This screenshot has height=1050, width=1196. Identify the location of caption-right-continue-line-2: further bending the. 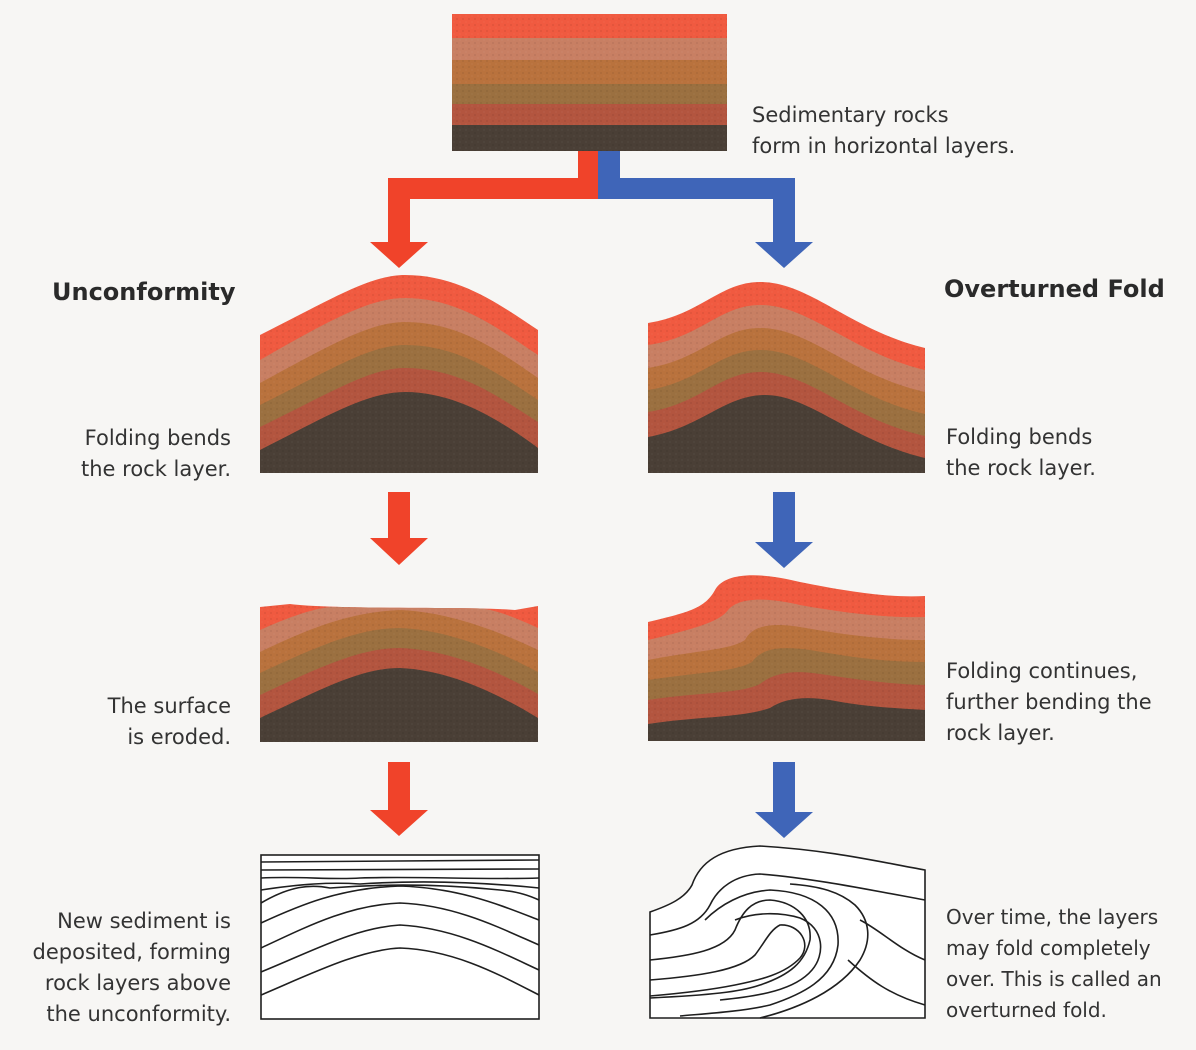
(1049, 702).